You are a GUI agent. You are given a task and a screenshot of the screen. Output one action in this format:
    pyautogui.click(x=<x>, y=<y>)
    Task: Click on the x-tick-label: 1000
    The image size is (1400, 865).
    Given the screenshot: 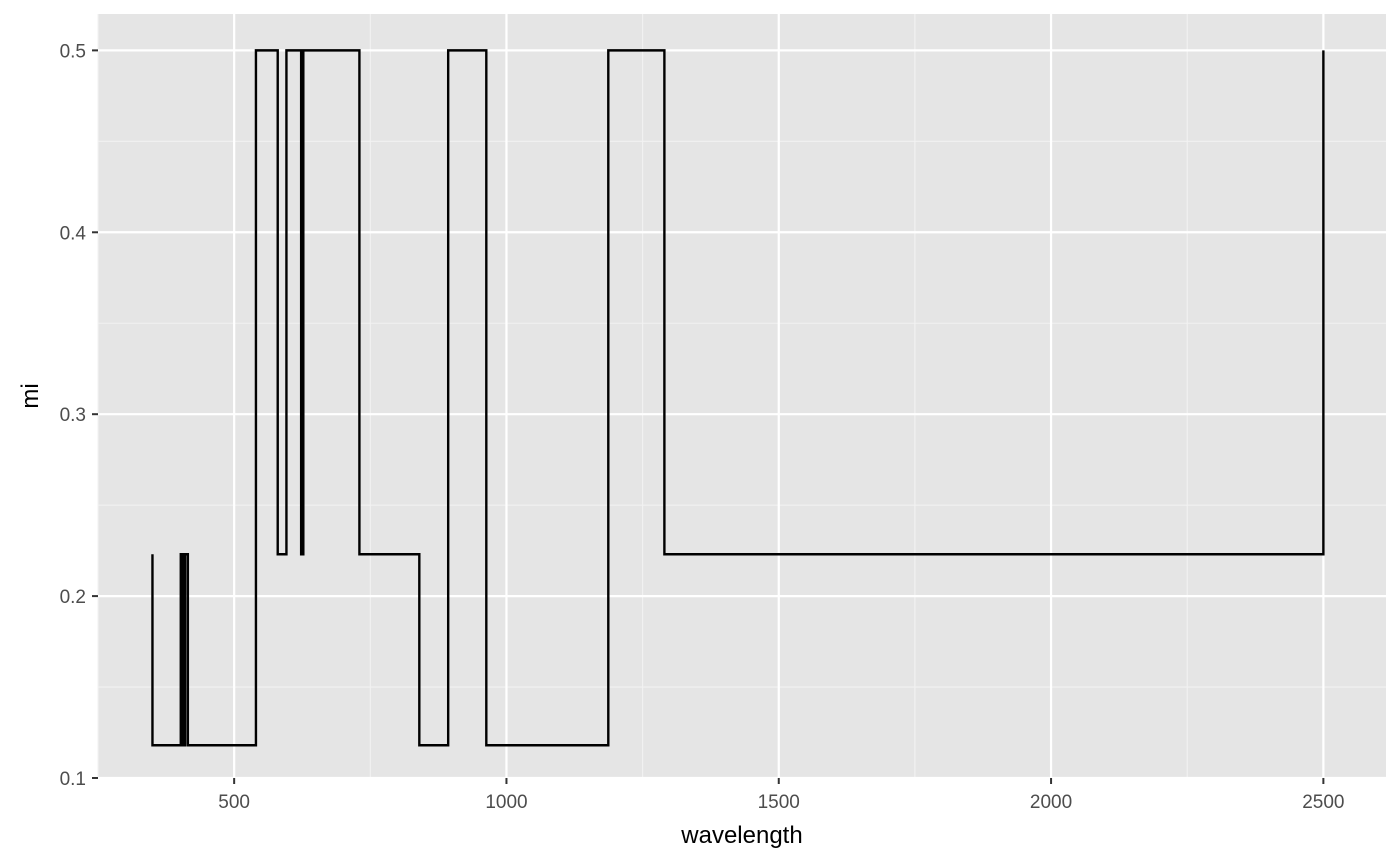 What is the action you would take?
    pyautogui.click(x=506, y=802)
    